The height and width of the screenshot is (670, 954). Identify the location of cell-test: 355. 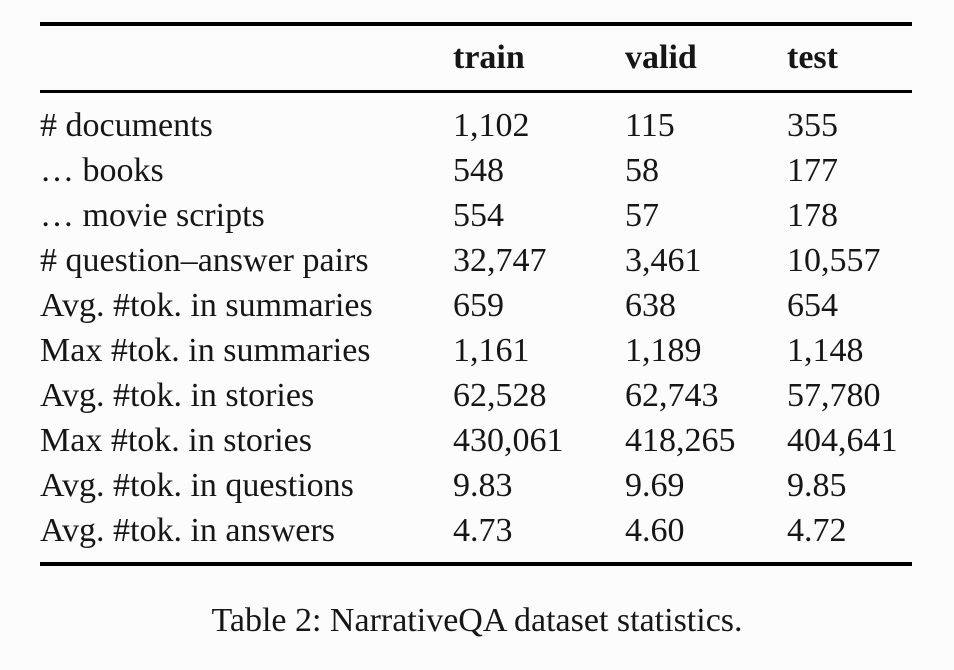
(812, 125).